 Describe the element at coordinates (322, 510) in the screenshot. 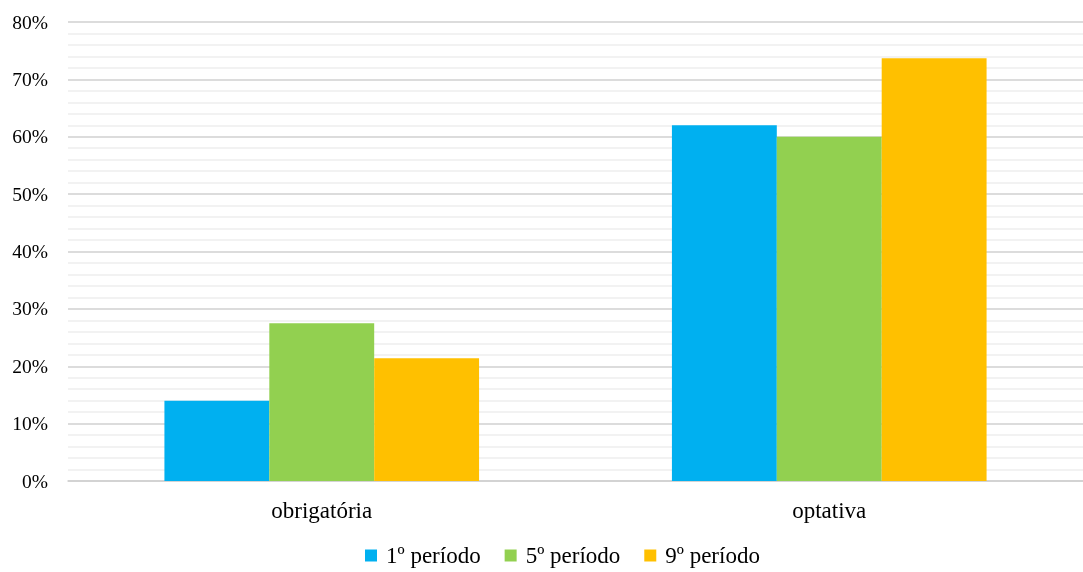

I see `x-tick-label: obrigatória` at that location.